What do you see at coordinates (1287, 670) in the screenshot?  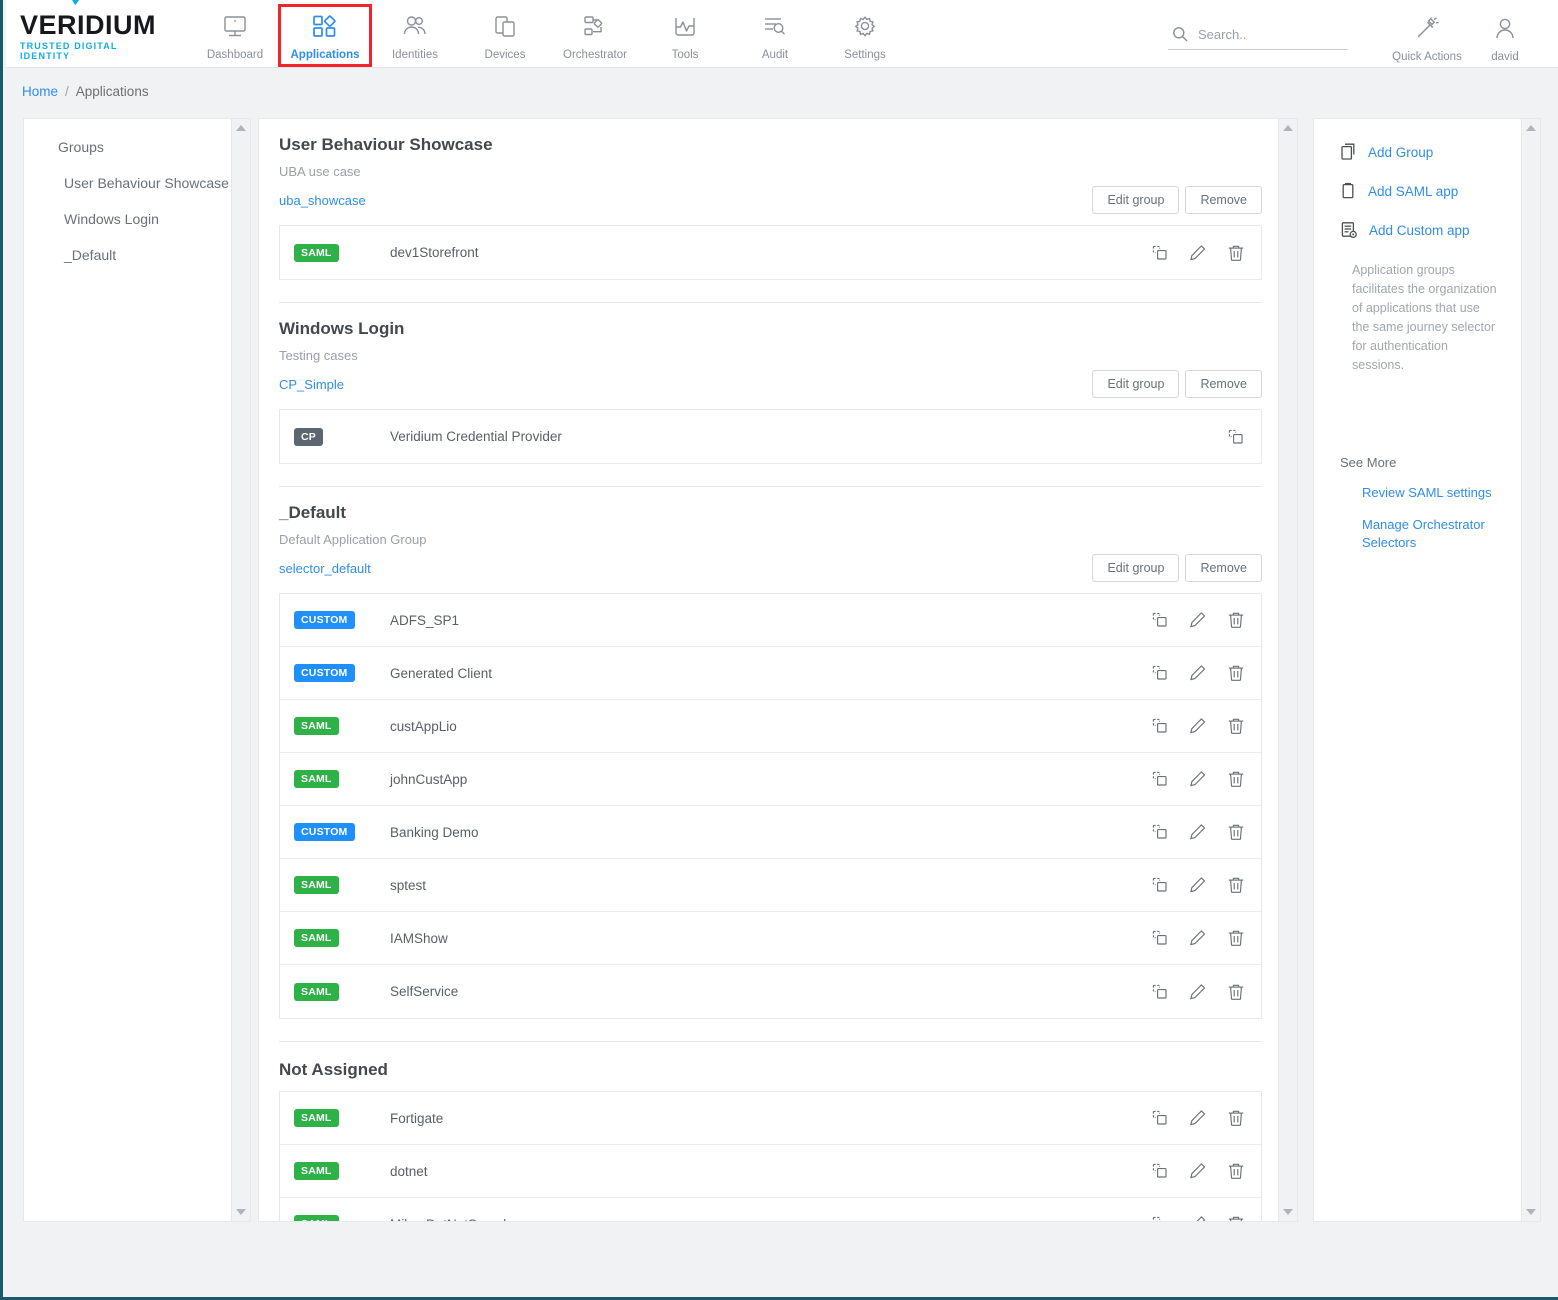 I see `applications-scrollbar` at bounding box center [1287, 670].